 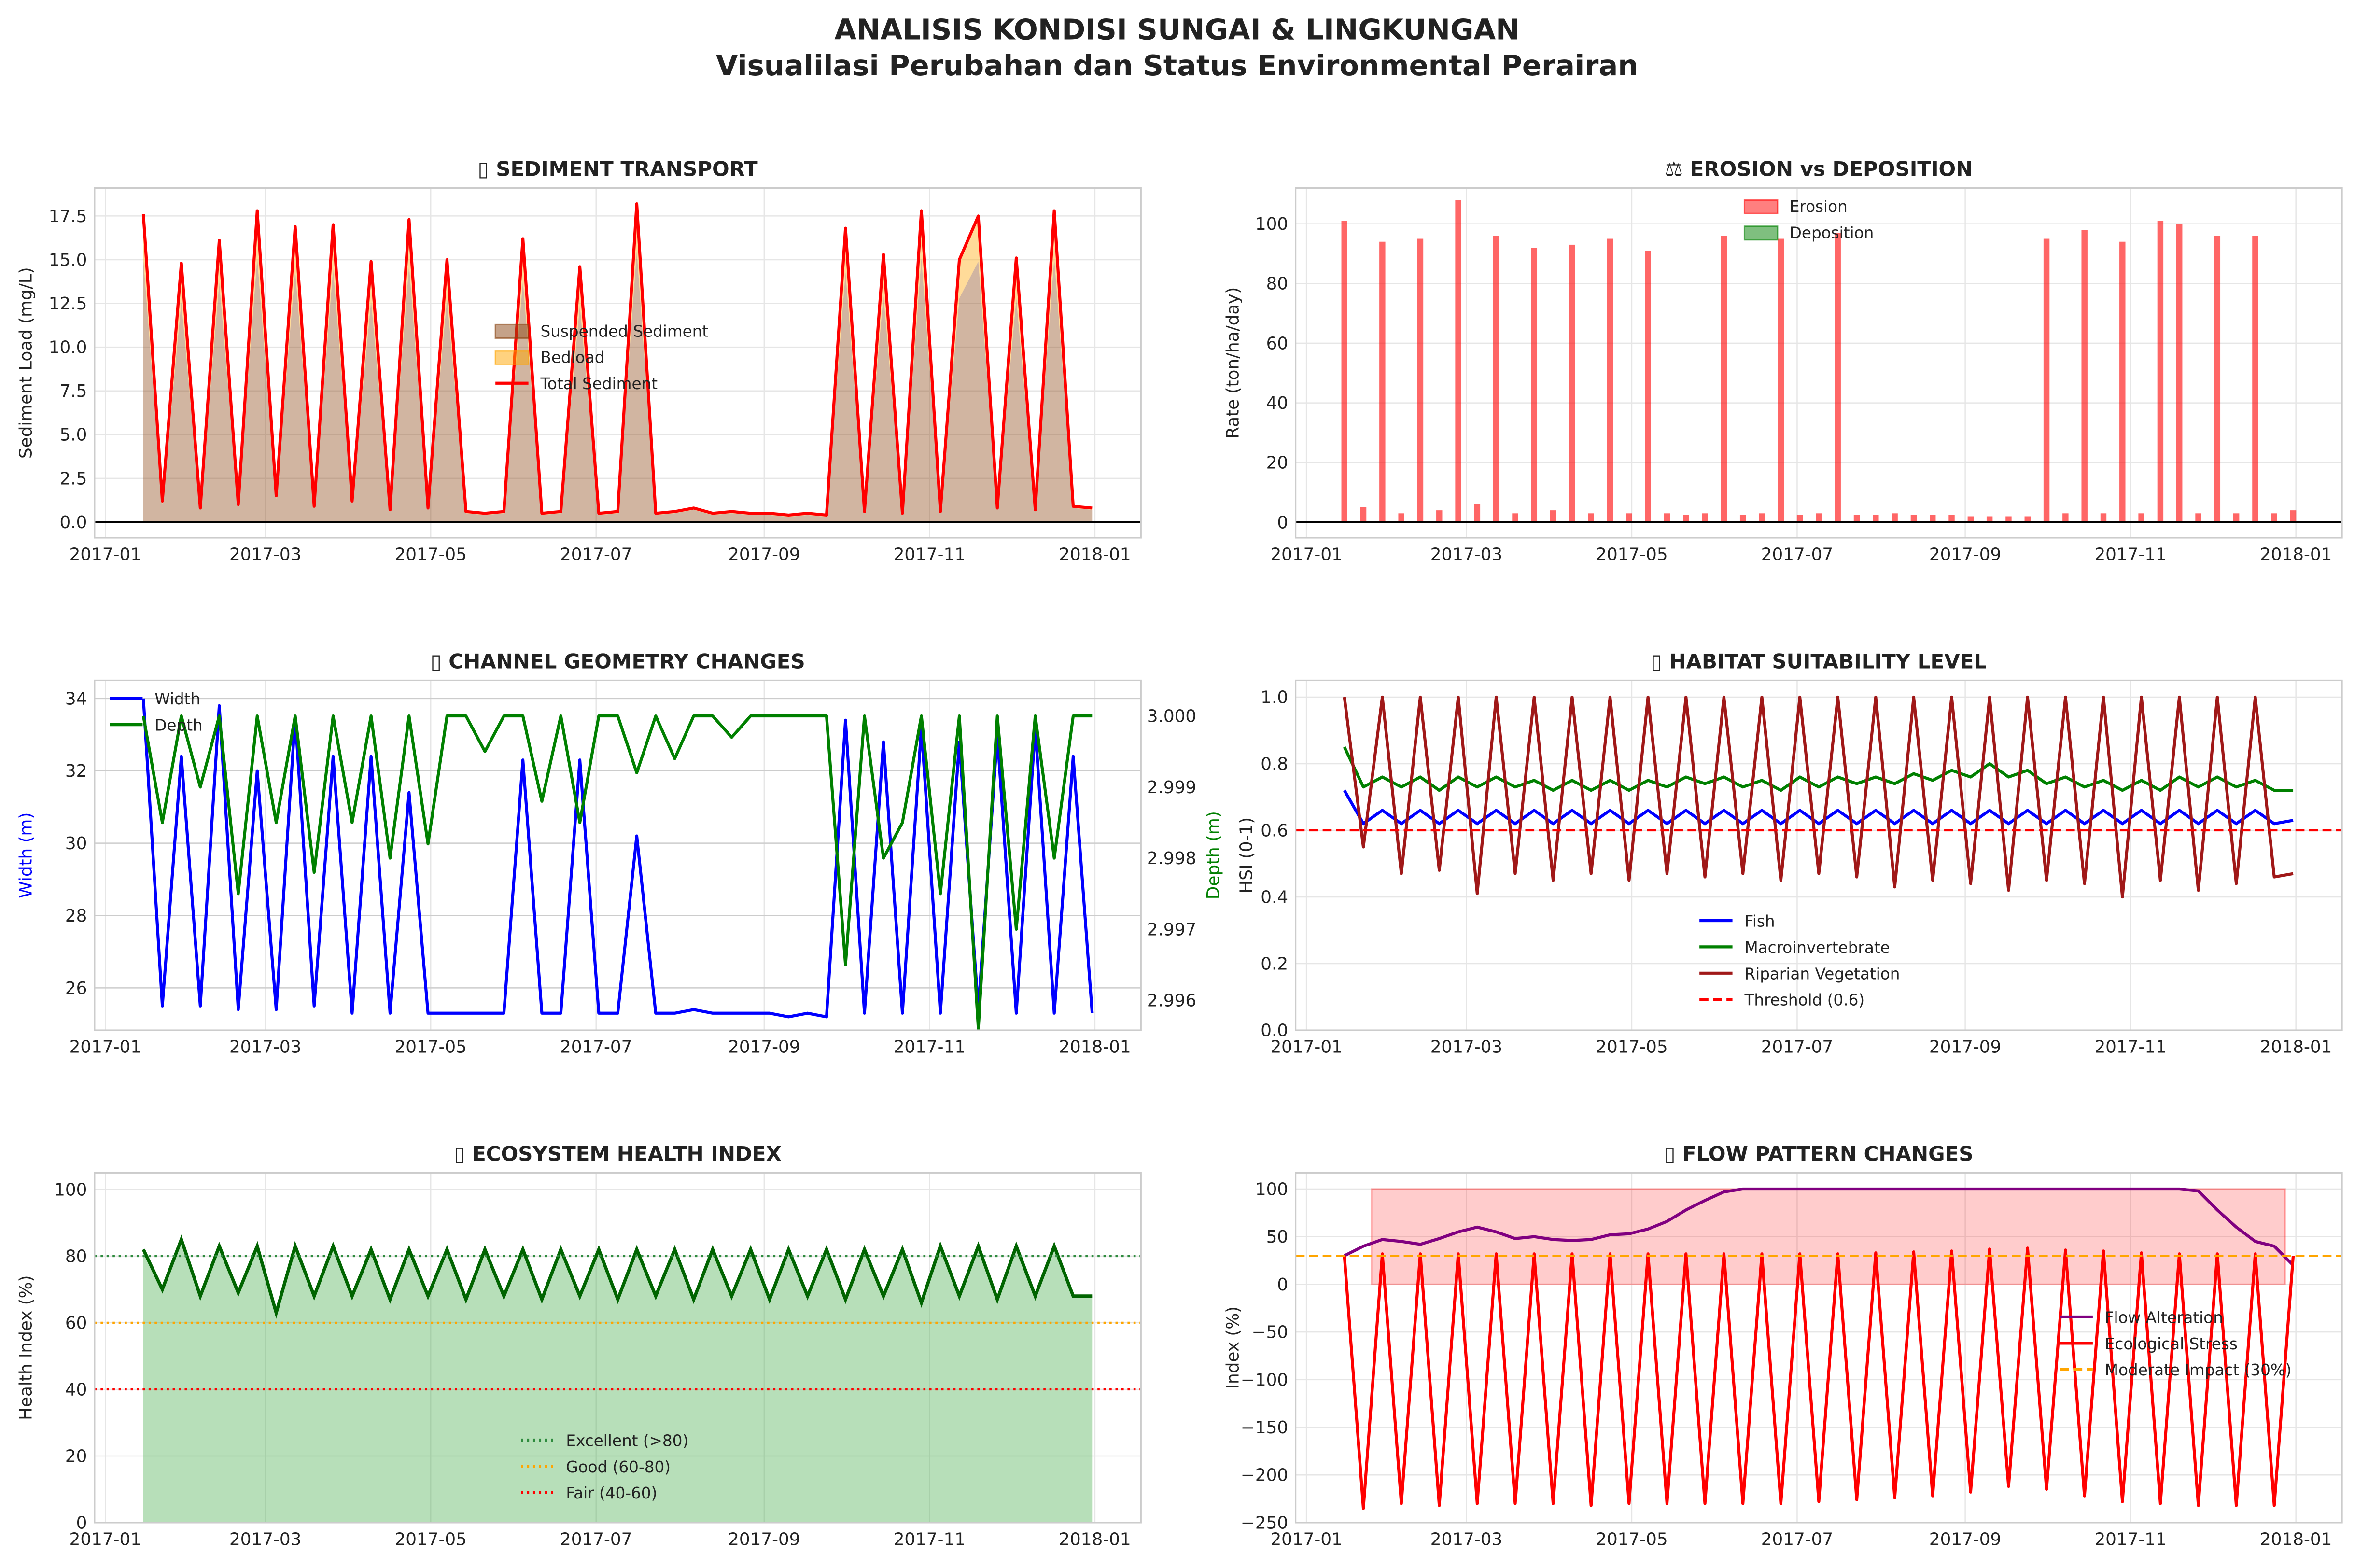 What do you see at coordinates (604, 1467) in the screenshot?
I see `legend: Excellent (>80) Good (60-80) Fair (40-60)` at bounding box center [604, 1467].